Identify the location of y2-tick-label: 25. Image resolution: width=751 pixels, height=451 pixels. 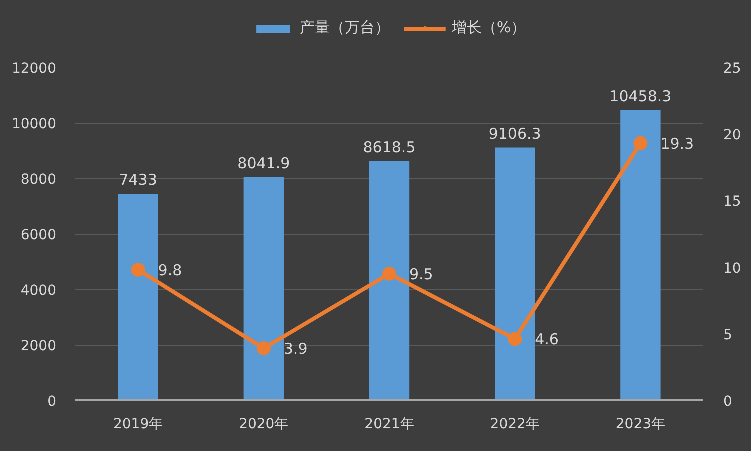
(733, 69).